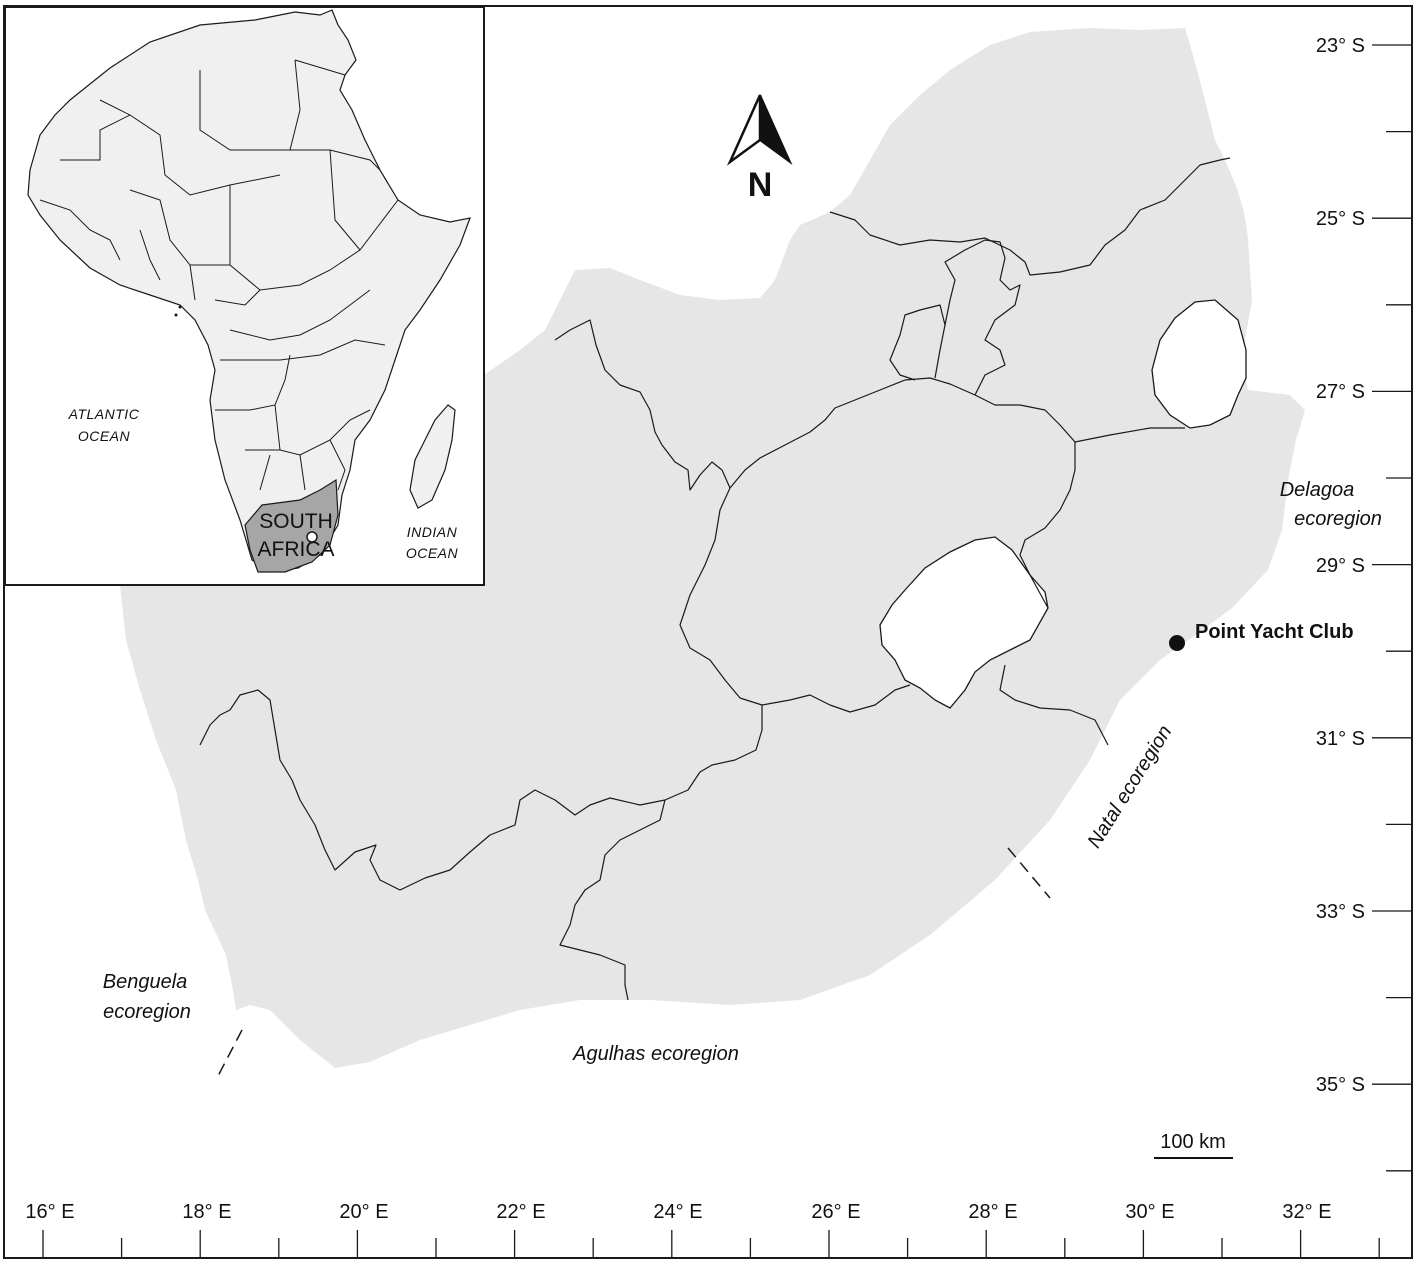 The image size is (1417, 1263). I want to click on lat-label: 31° S, so click(1340, 739).